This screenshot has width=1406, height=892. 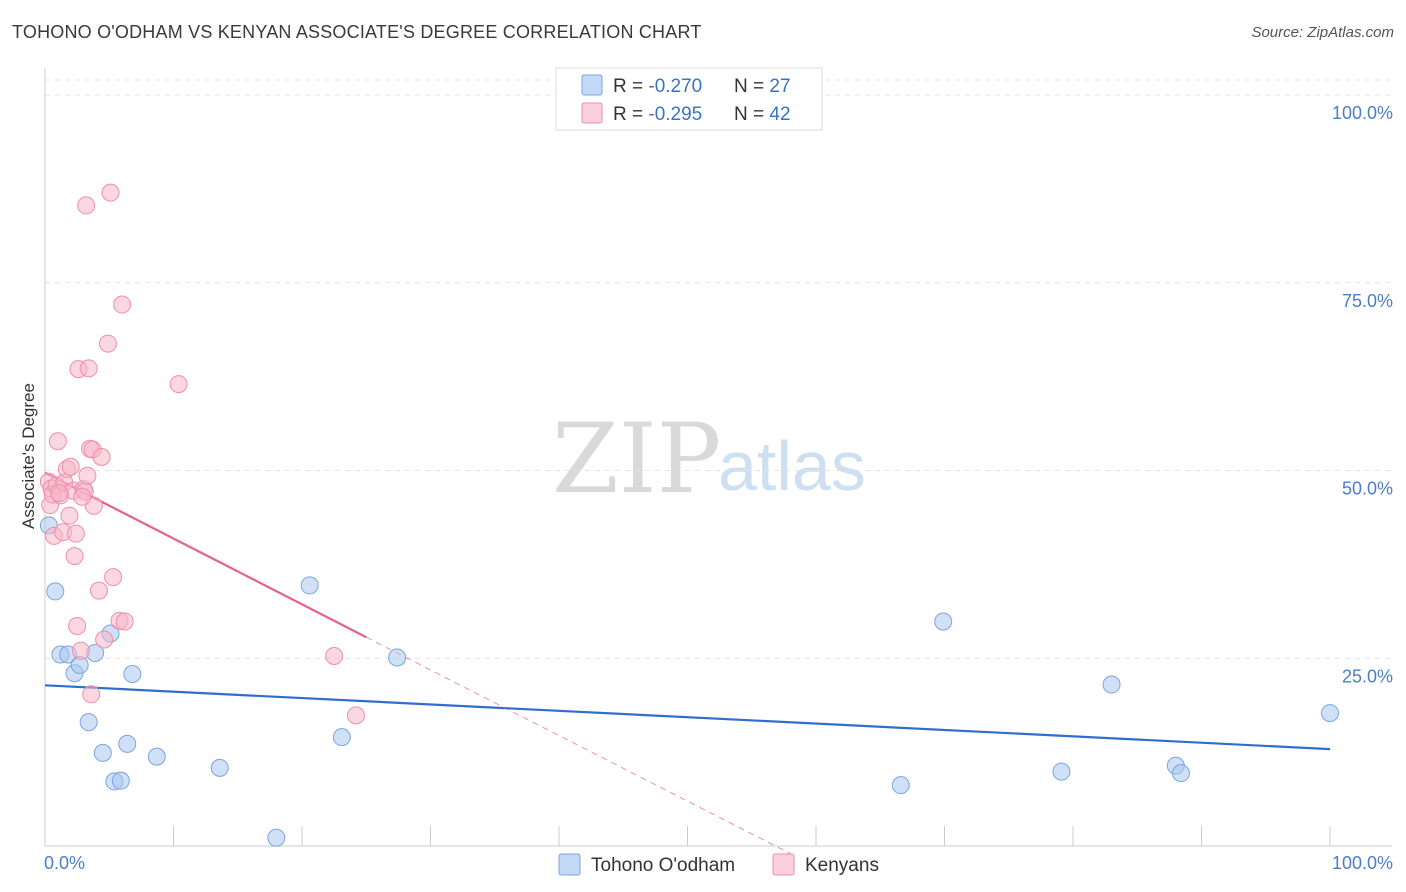 I want to click on y-tick-label: 75.0%, so click(x=1367, y=301).